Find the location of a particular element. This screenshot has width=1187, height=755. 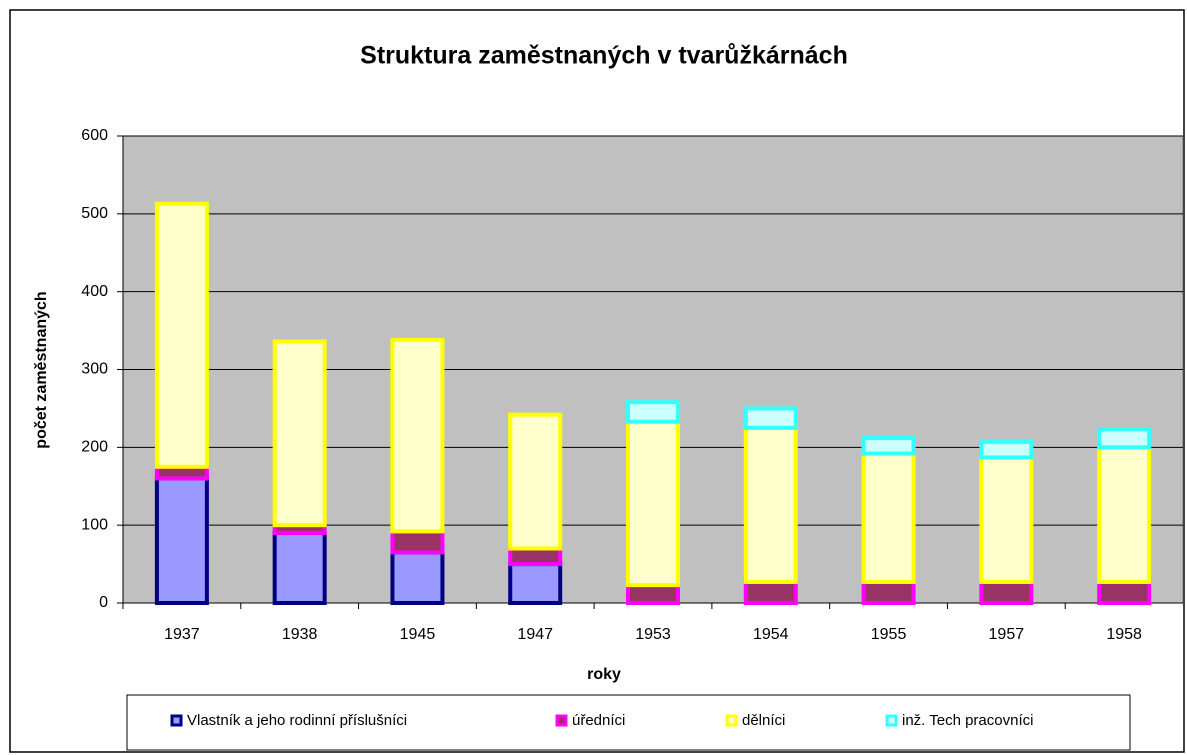

y-tick-label: 400 is located at coordinates (94, 291).